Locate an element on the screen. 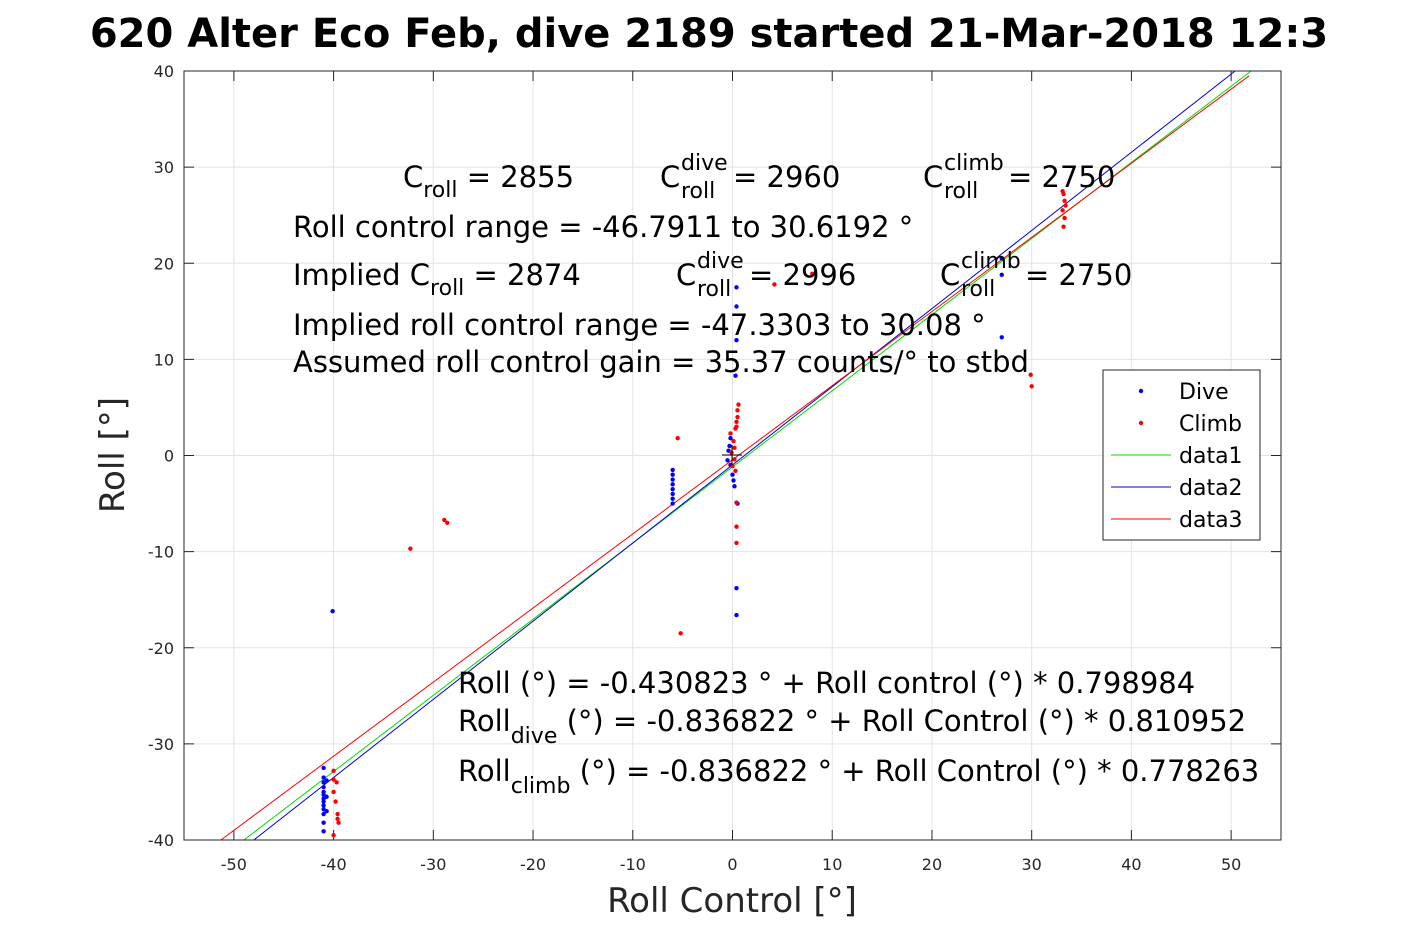 The image size is (1417, 945). legend-label: Dive is located at coordinates (1204, 392).